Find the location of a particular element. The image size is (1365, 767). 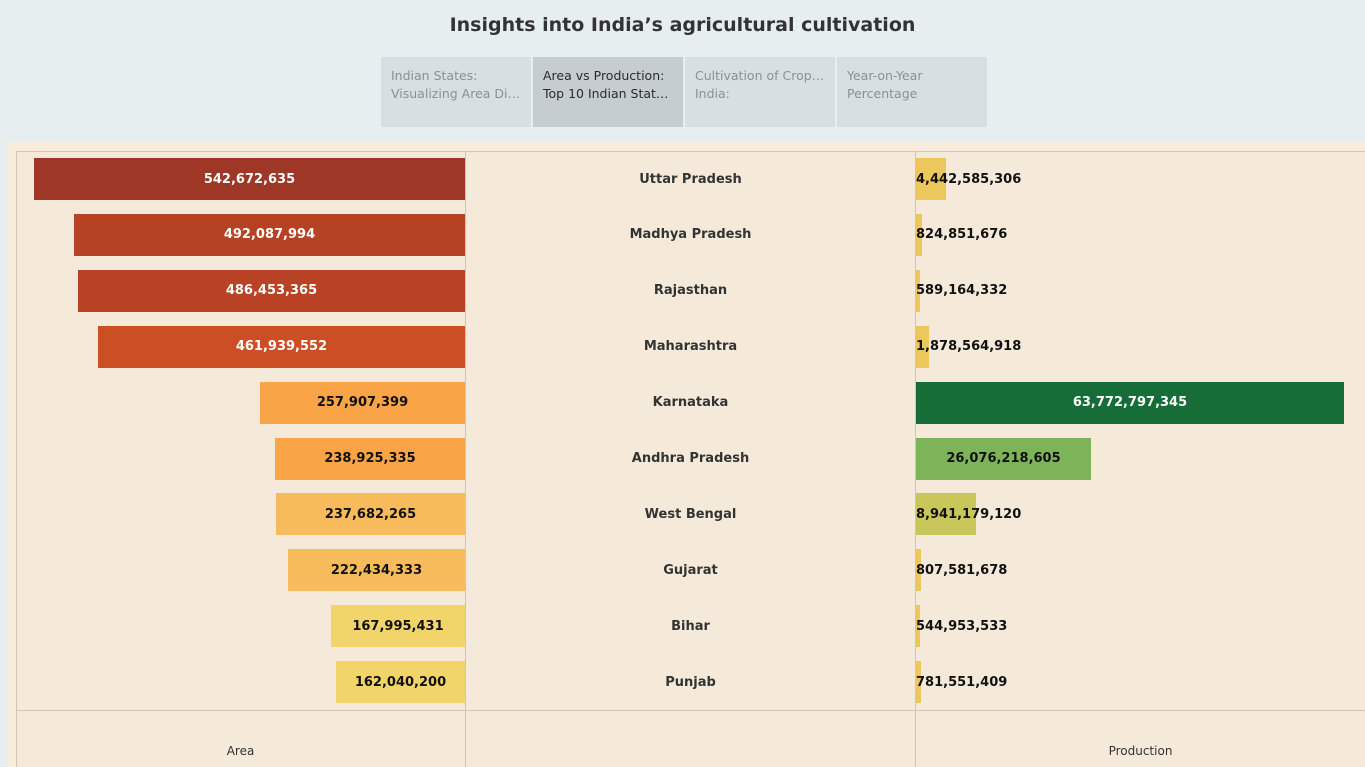

area-value-label: 237,682,265 is located at coordinates (370, 514).